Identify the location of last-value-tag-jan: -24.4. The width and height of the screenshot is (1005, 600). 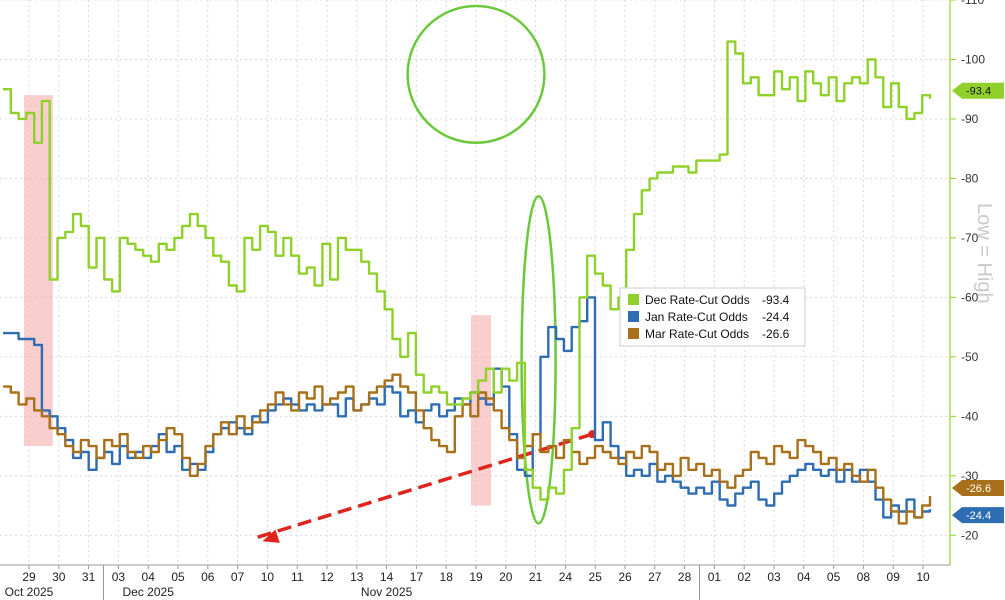
(978, 515).